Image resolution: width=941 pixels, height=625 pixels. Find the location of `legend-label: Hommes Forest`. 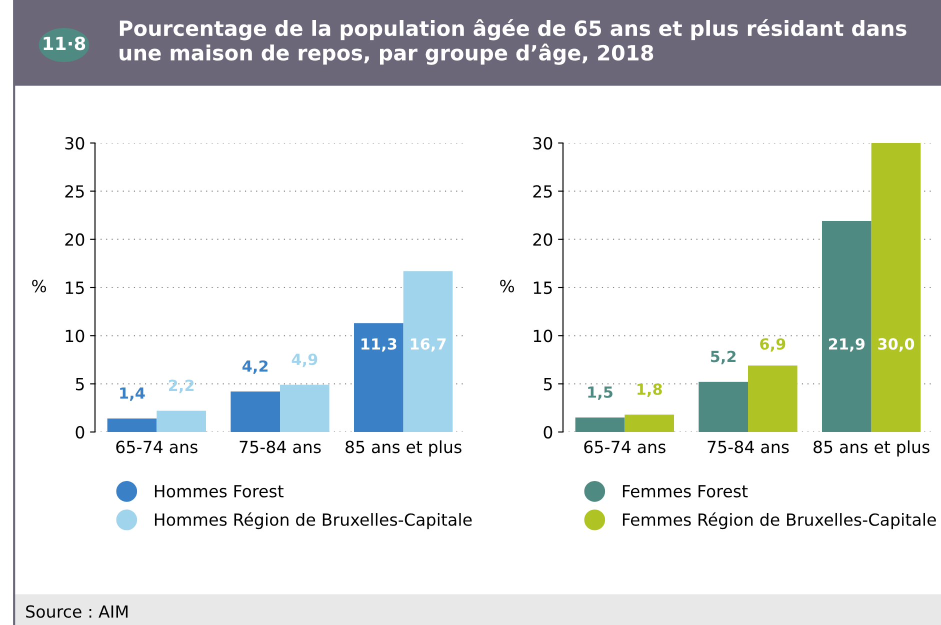

legend-label: Hommes Forest is located at coordinates (219, 491).